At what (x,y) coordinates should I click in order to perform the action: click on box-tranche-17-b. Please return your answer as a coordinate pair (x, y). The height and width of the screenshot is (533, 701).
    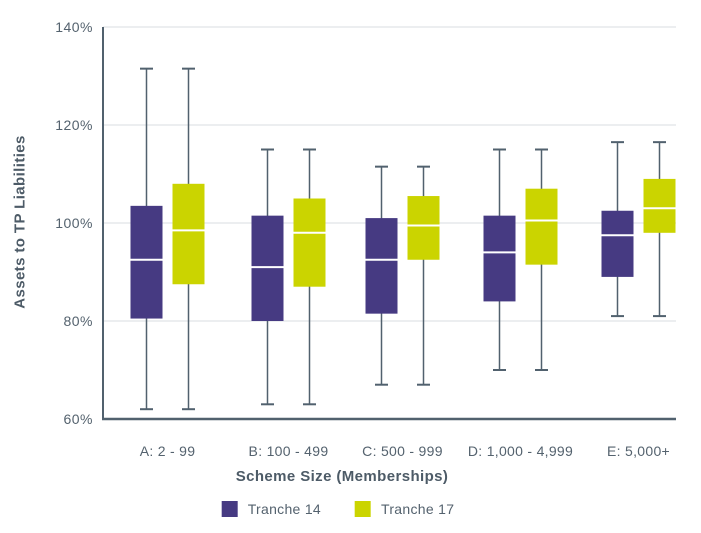
    Looking at the image, I should click on (309, 242).